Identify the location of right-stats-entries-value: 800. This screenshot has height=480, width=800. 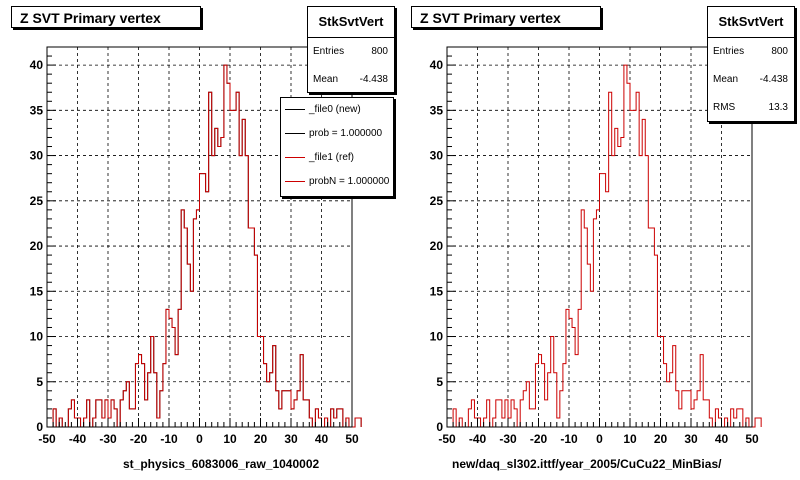
(779, 51).